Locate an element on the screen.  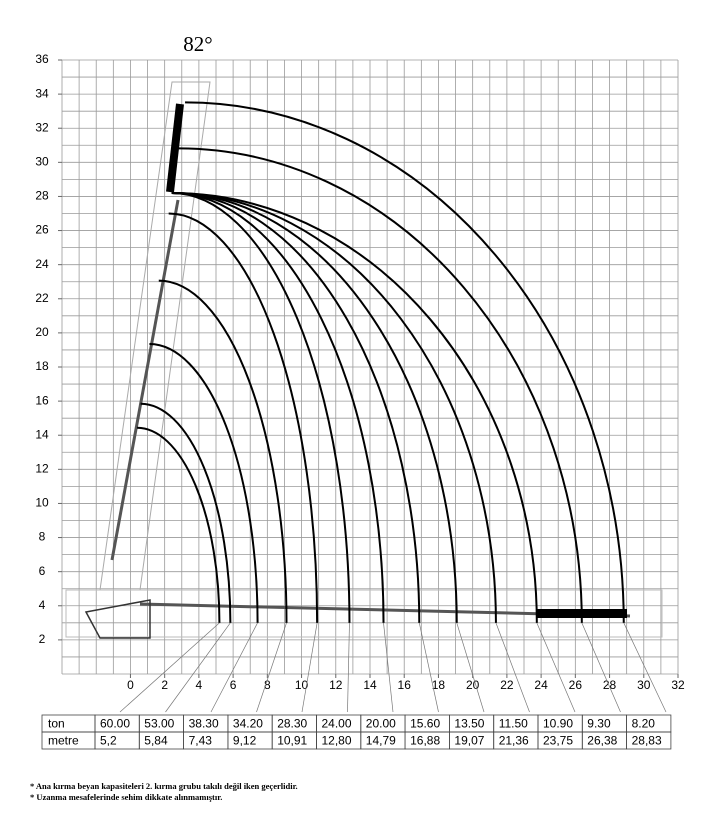
table-cell is located at coordinates (649, 740).